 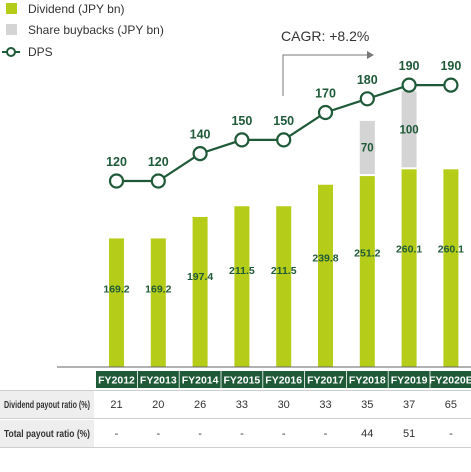 I want to click on legend-buyback-label: Share buybacks (JPY bn), so click(x=96, y=30).